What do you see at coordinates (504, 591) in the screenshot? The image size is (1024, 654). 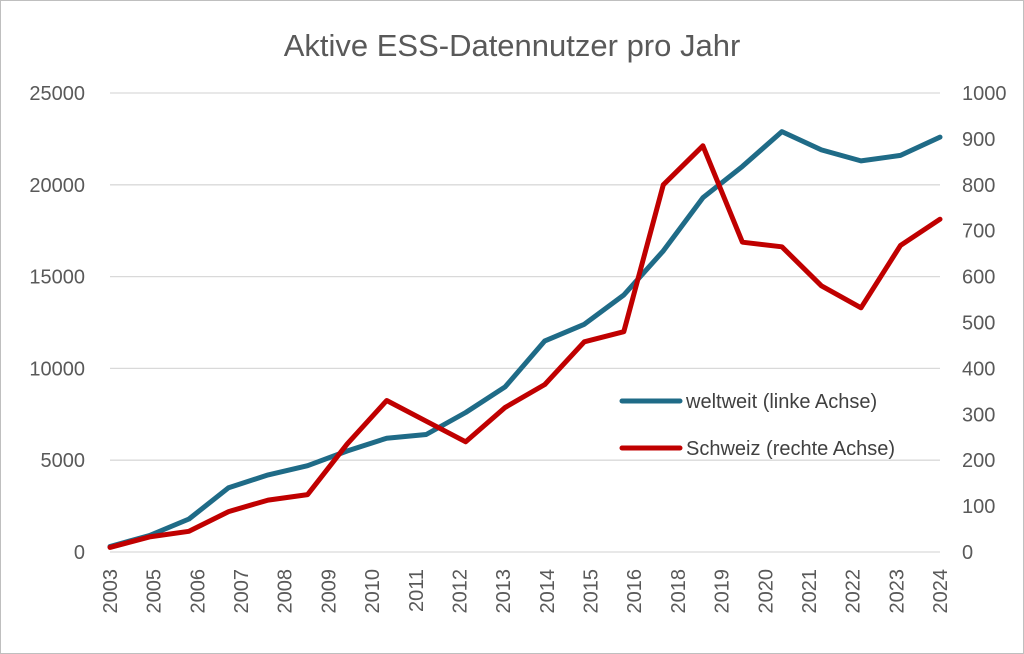 I see `x-tick-label: 2013` at bounding box center [504, 591].